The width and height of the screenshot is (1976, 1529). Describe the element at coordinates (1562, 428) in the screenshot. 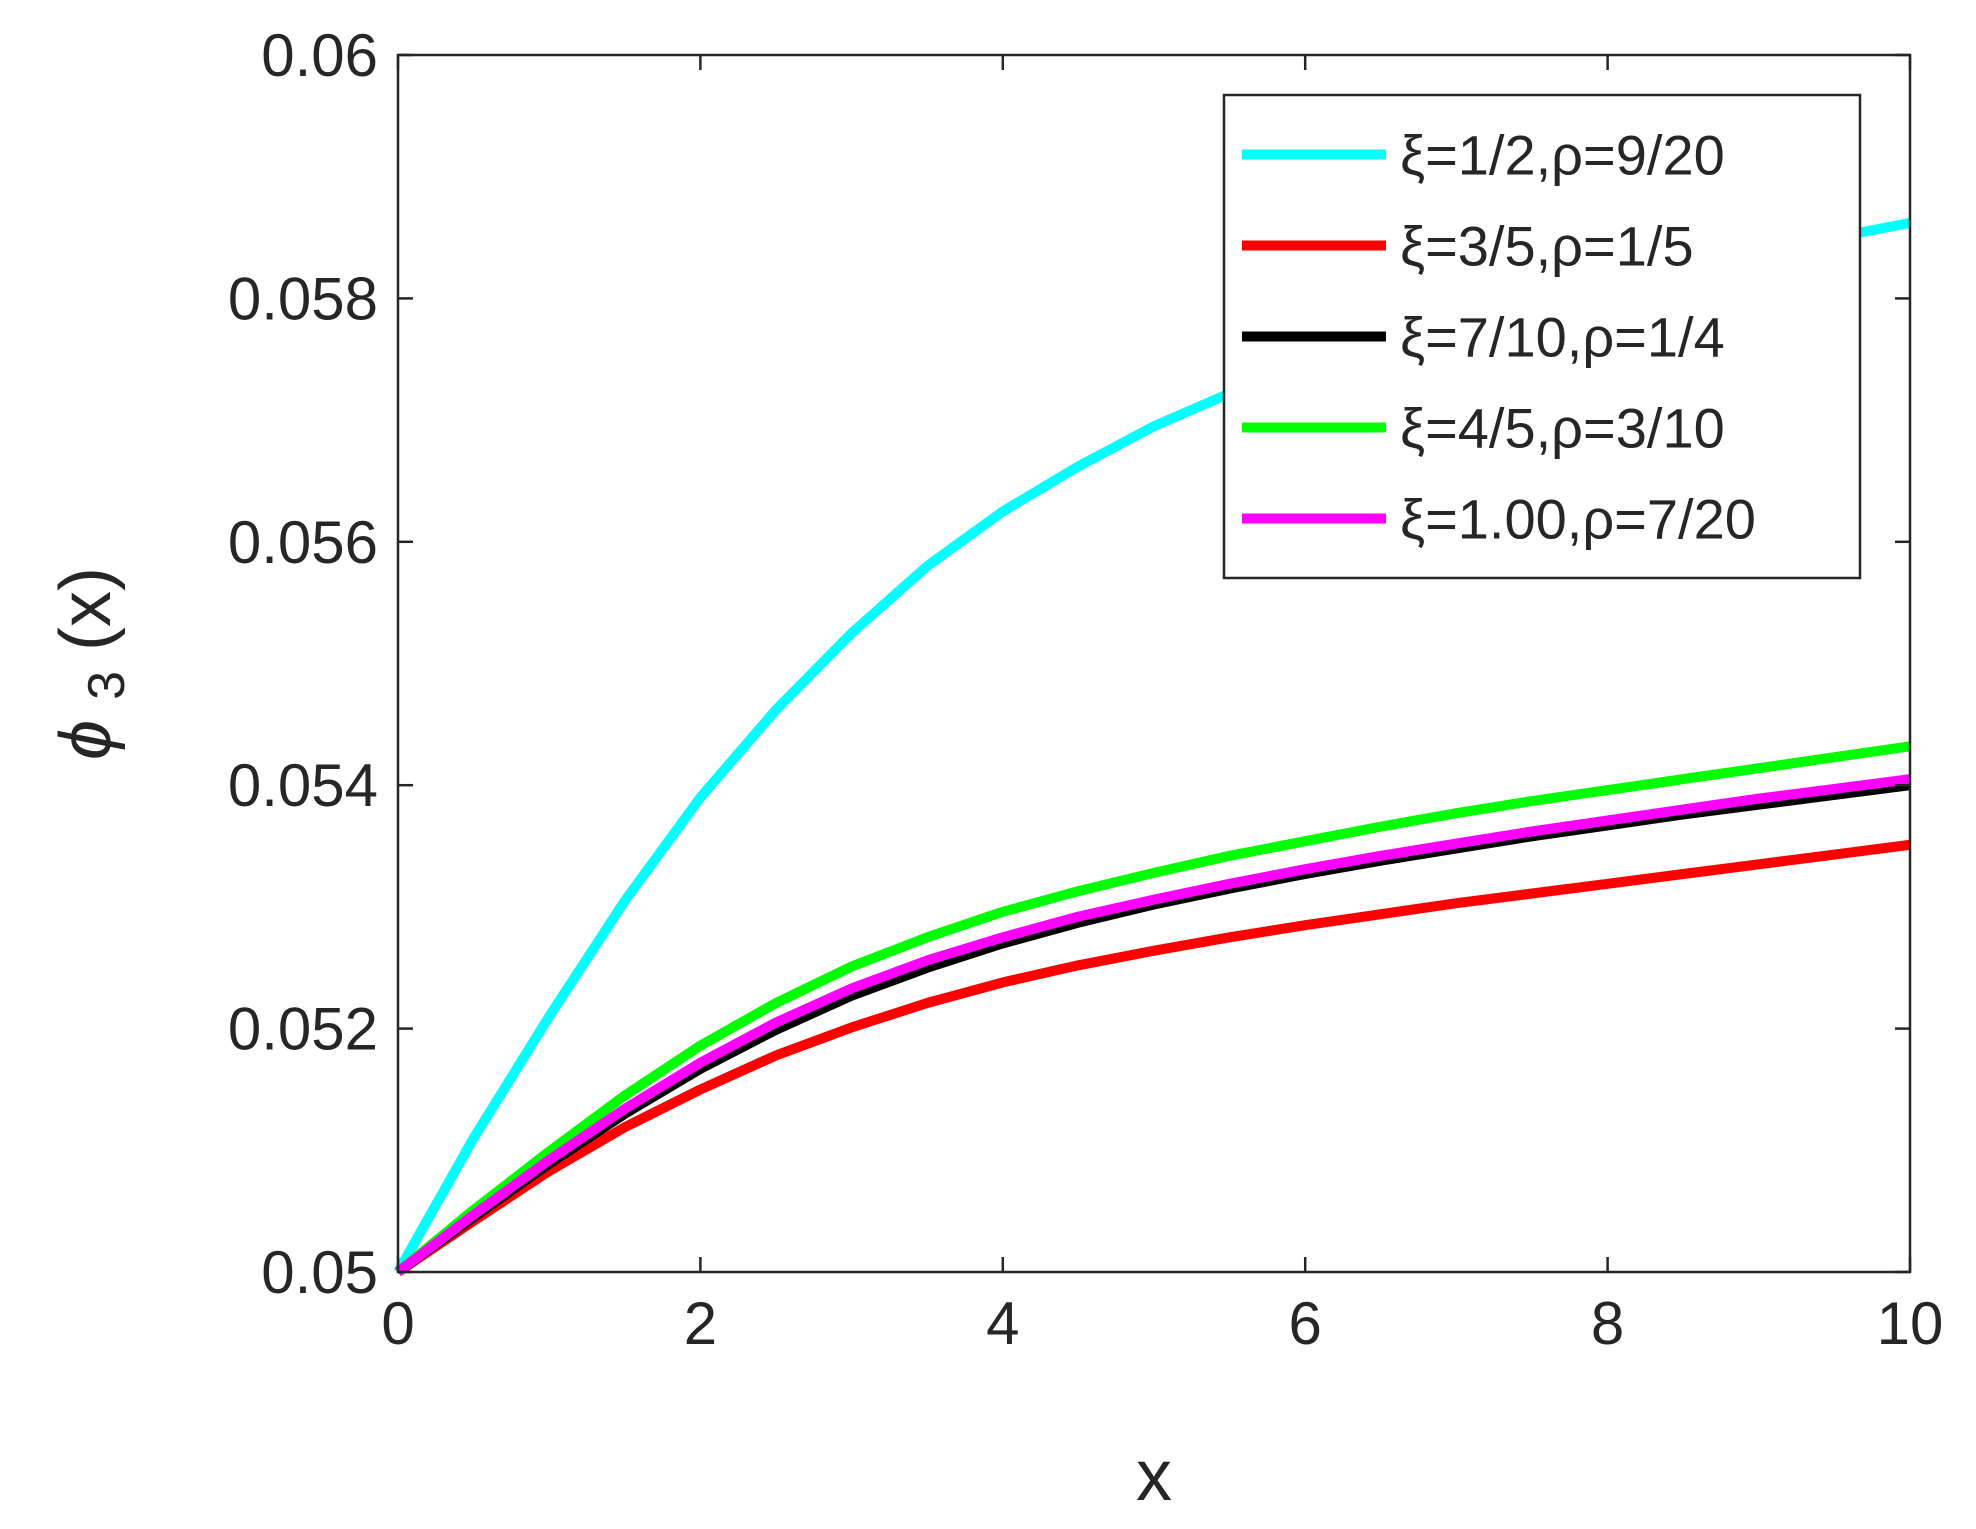

I see `legend-label: ξ=4/5,ρ=3/10` at that location.